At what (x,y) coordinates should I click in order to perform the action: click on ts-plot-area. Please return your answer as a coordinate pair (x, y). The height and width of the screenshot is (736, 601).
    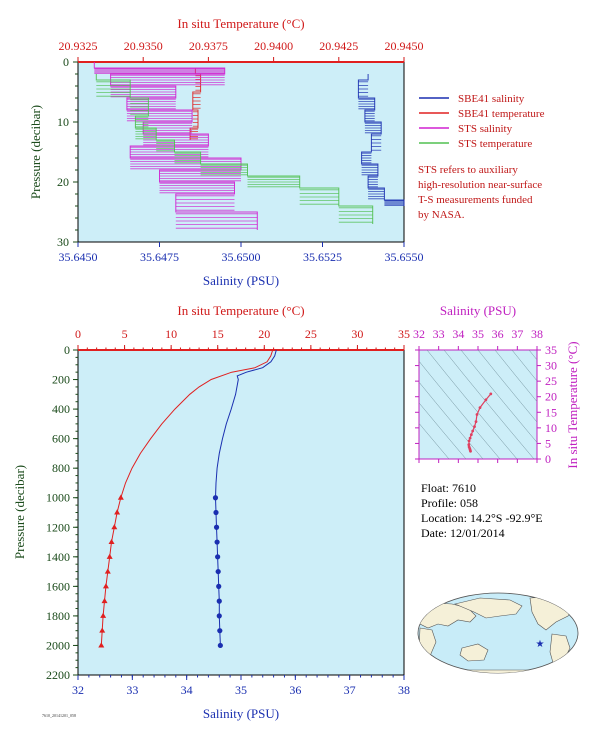
    Looking at the image, I should click on (478, 404).